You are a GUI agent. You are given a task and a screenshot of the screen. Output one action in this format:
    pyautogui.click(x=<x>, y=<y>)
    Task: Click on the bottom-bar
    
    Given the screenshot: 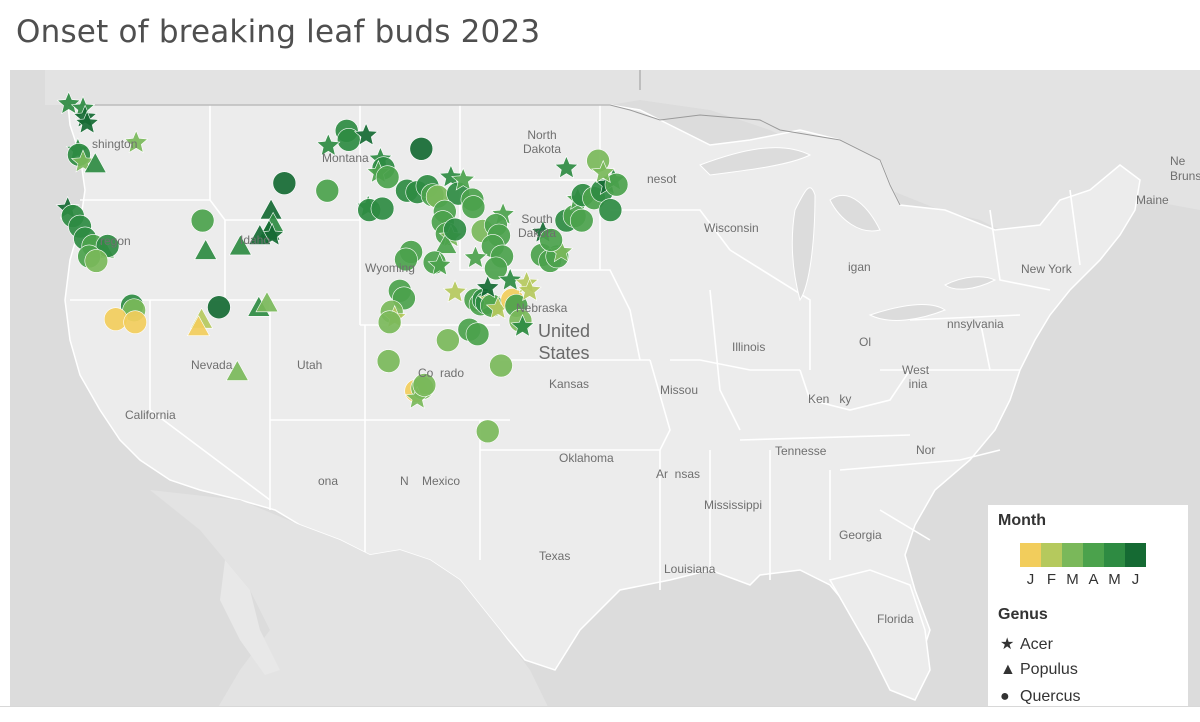 What is the action you would take?
    pyautogui.click(x=600, y=714)
    